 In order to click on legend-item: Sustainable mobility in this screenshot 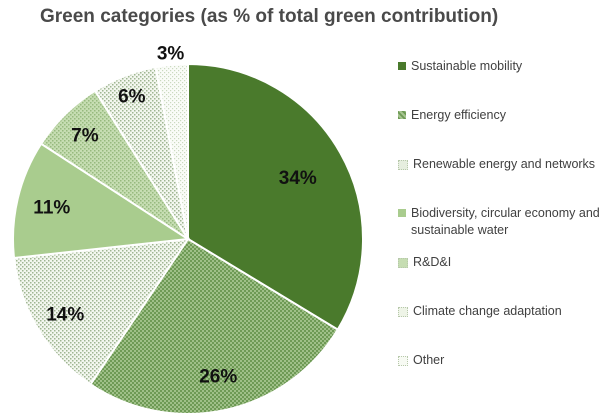, I will do `click(499, 66)`.